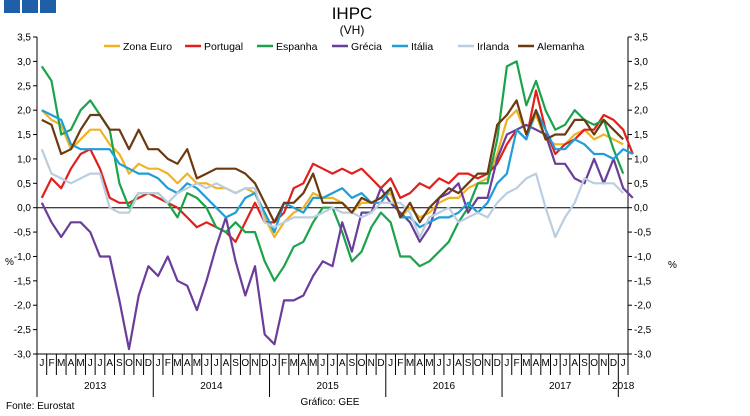 This screenshot has width=750, height=416. What do you see at coordinates (641, 159) in the screenshot?
I see `y-tick-label-right: 1,0` at bounding box center [641, 159].